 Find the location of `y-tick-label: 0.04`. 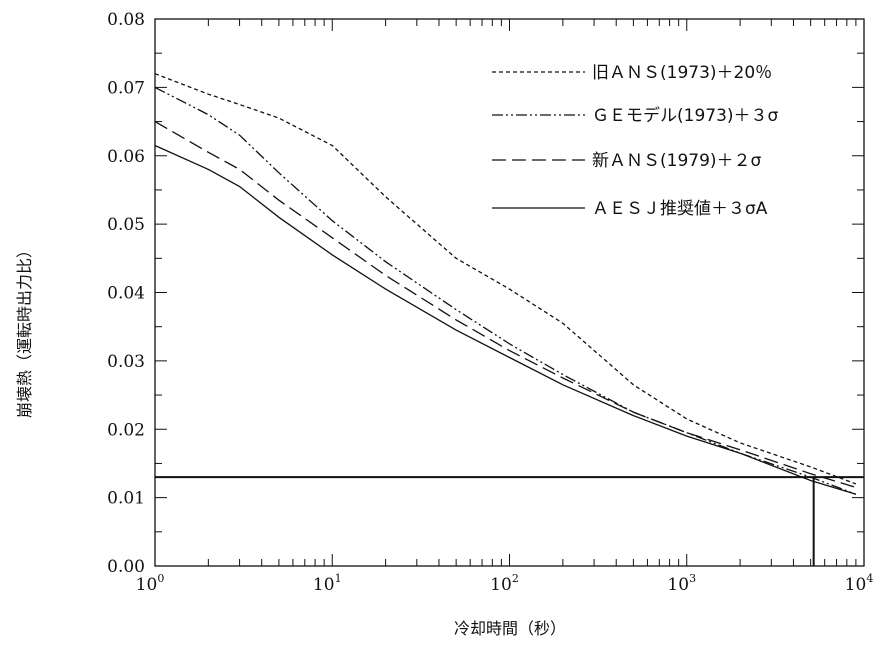

y-tick-label: 0.04 is located at coordinates (126, 294).